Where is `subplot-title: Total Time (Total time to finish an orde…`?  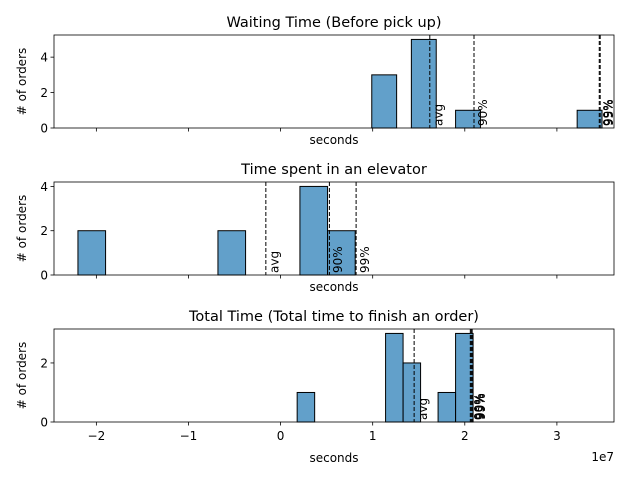 subplot-title: Total Time (Total time to finish an orde… is located at coordinates (333, 317).